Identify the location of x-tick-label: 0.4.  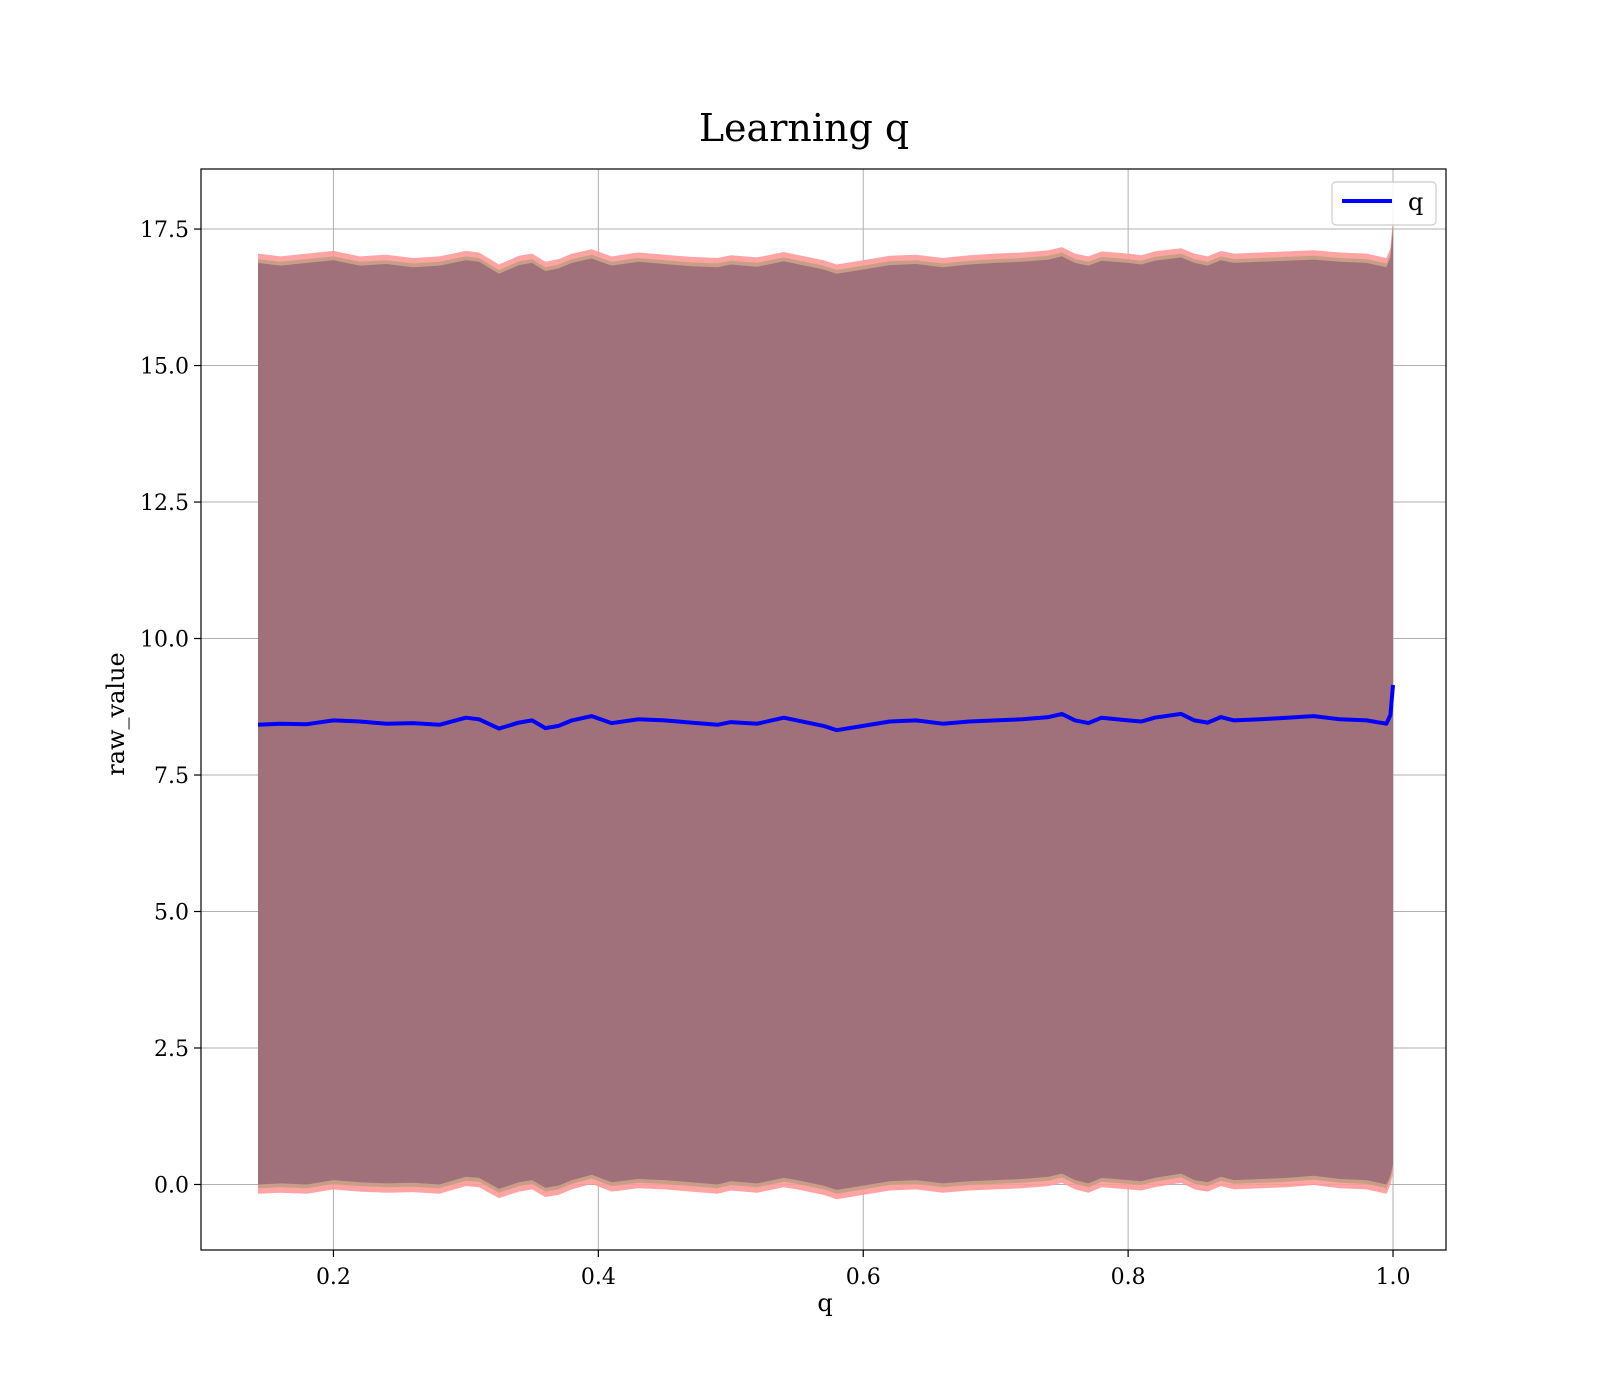
(598, 1277).